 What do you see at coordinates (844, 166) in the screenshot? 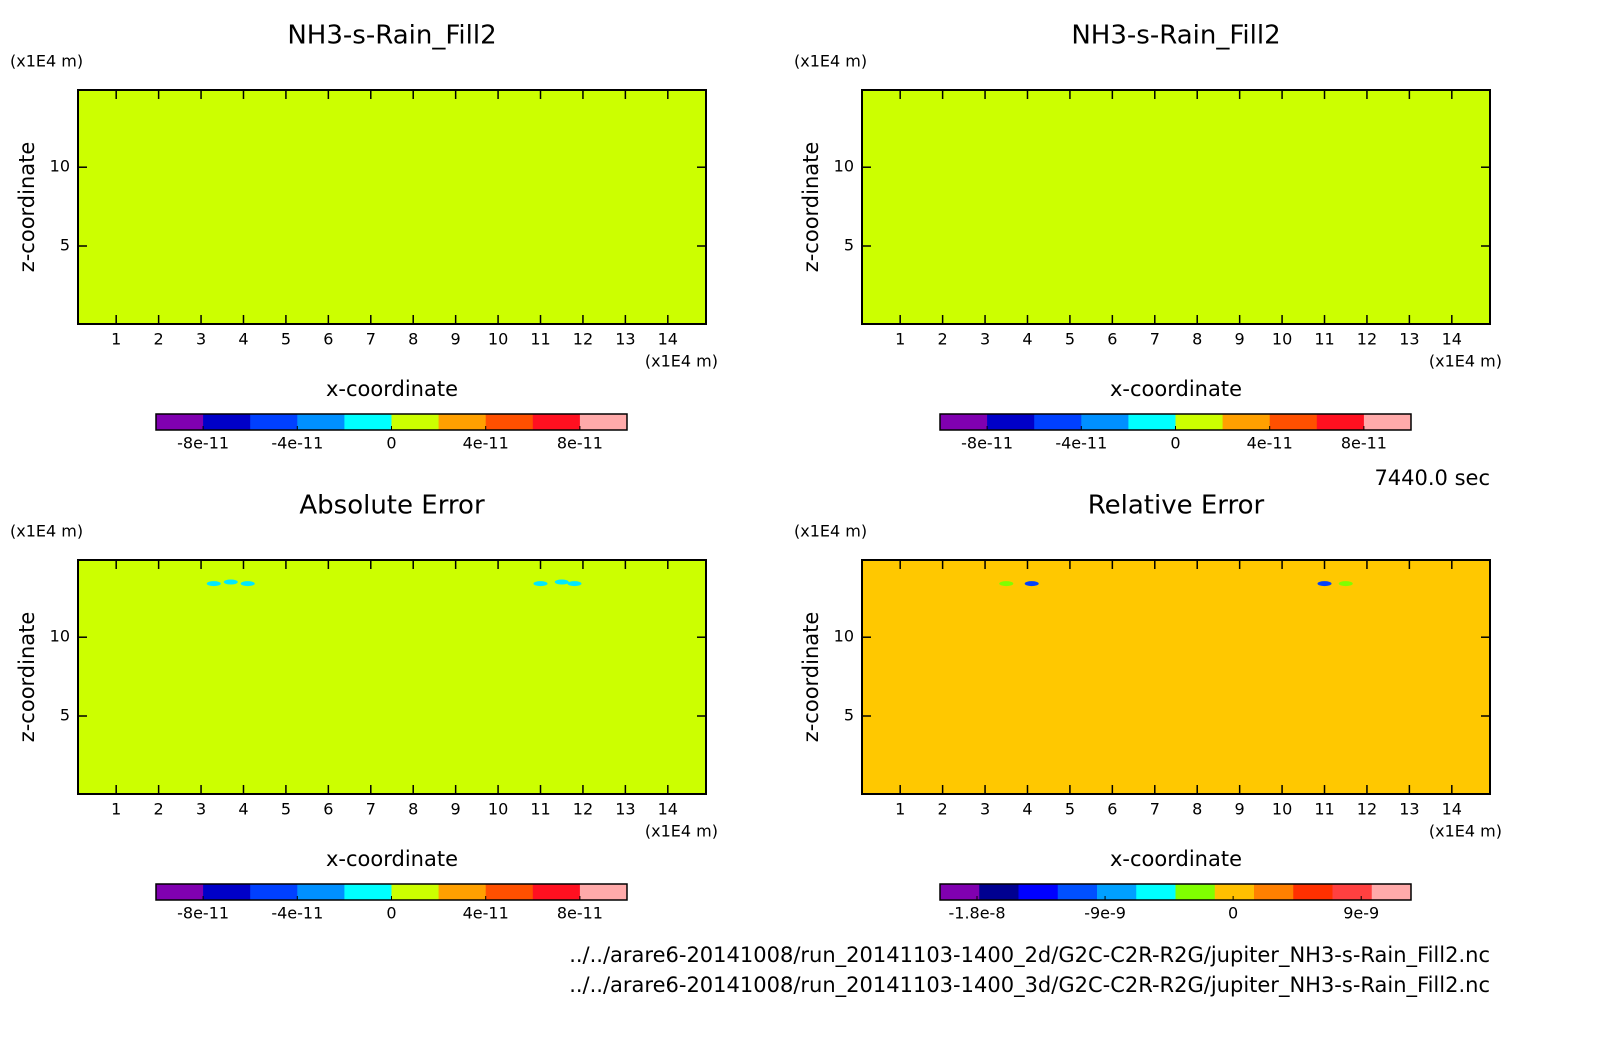
I see `y-tick-label: 10` at bounding box center [844, 166].